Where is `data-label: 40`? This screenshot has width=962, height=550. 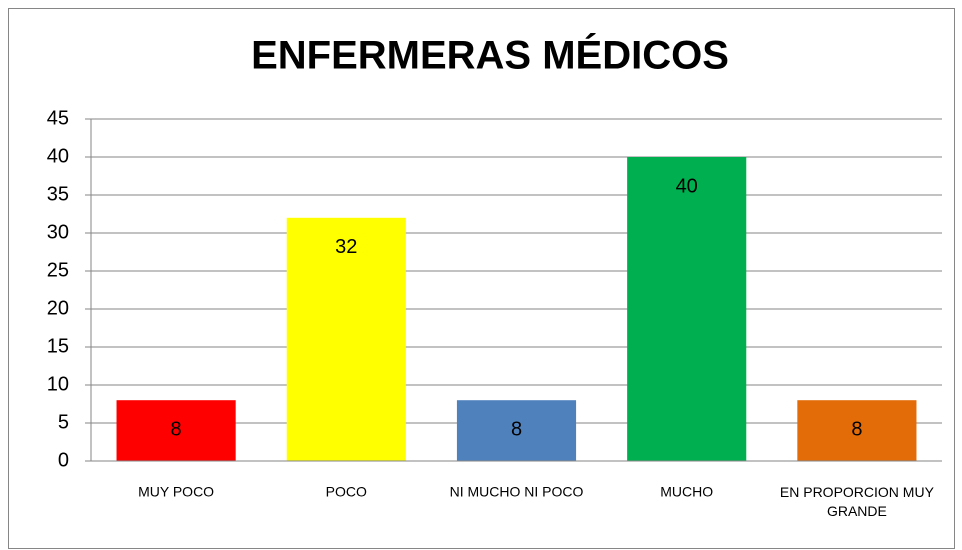 data-label: 40 is located at coordinates (687, 186).